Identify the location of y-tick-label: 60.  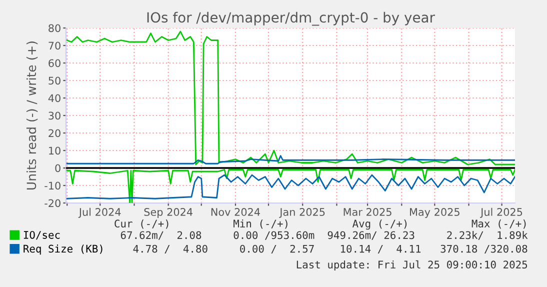
(54, 63).